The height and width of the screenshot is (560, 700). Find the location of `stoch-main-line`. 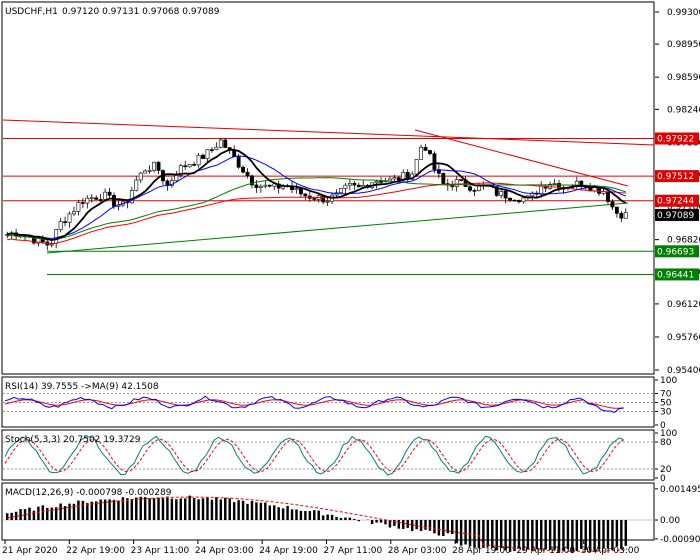

stoch-main-line is located at coordinates (314, 455).